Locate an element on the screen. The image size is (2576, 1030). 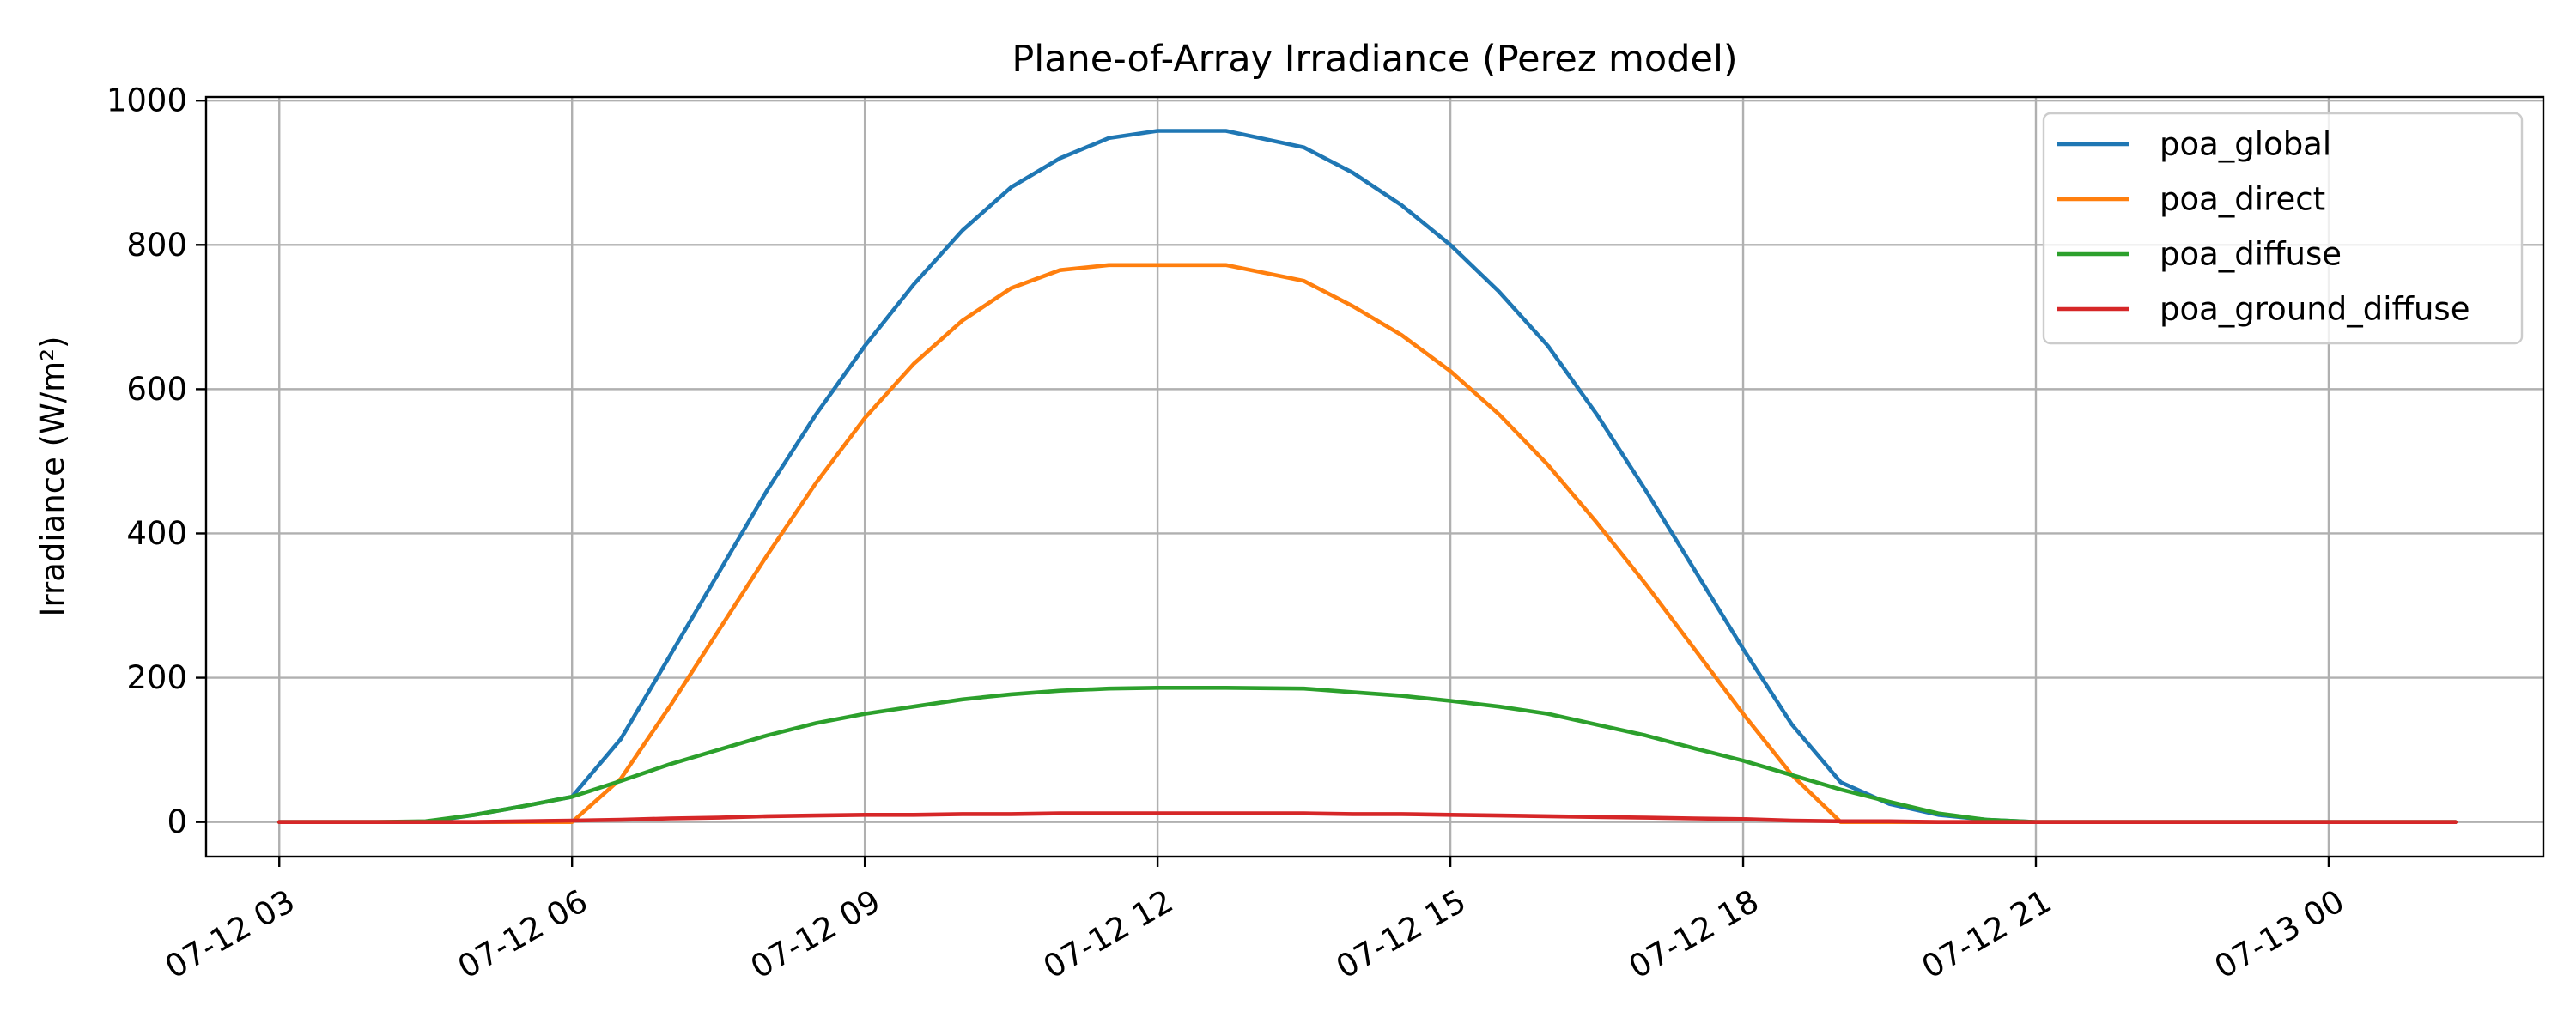
legend-box is located at coordinates (2283, 228).